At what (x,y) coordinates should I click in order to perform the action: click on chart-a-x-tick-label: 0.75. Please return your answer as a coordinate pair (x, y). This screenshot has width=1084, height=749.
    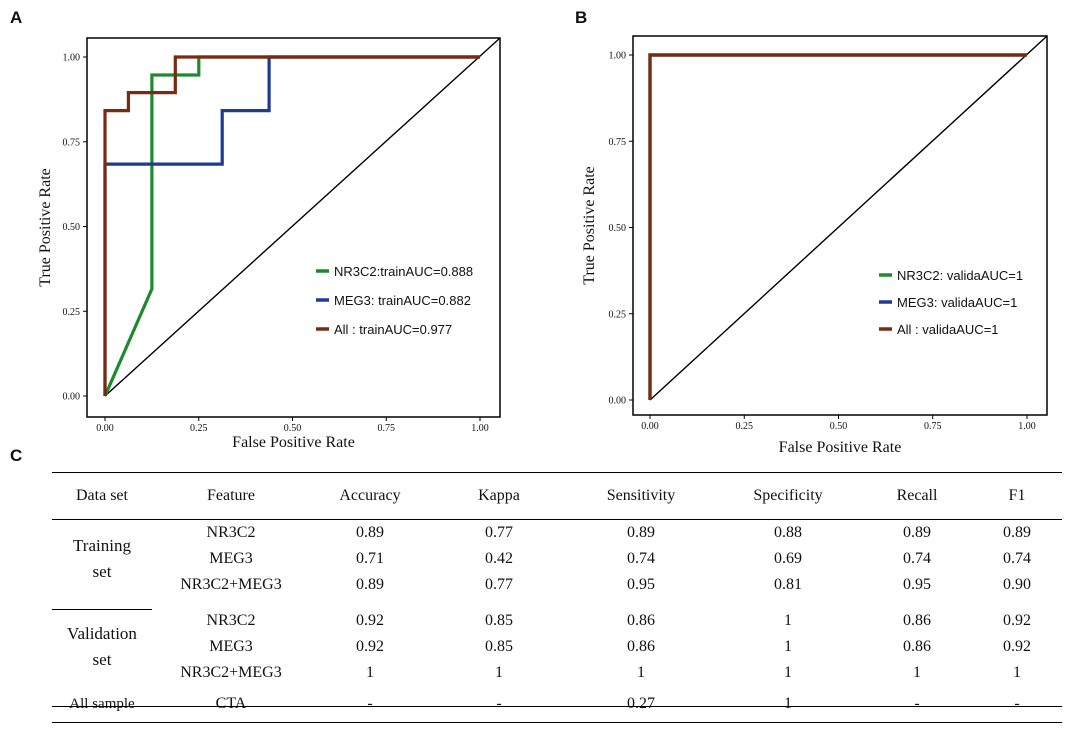
    Looking at the image, I should click on (387, 428).